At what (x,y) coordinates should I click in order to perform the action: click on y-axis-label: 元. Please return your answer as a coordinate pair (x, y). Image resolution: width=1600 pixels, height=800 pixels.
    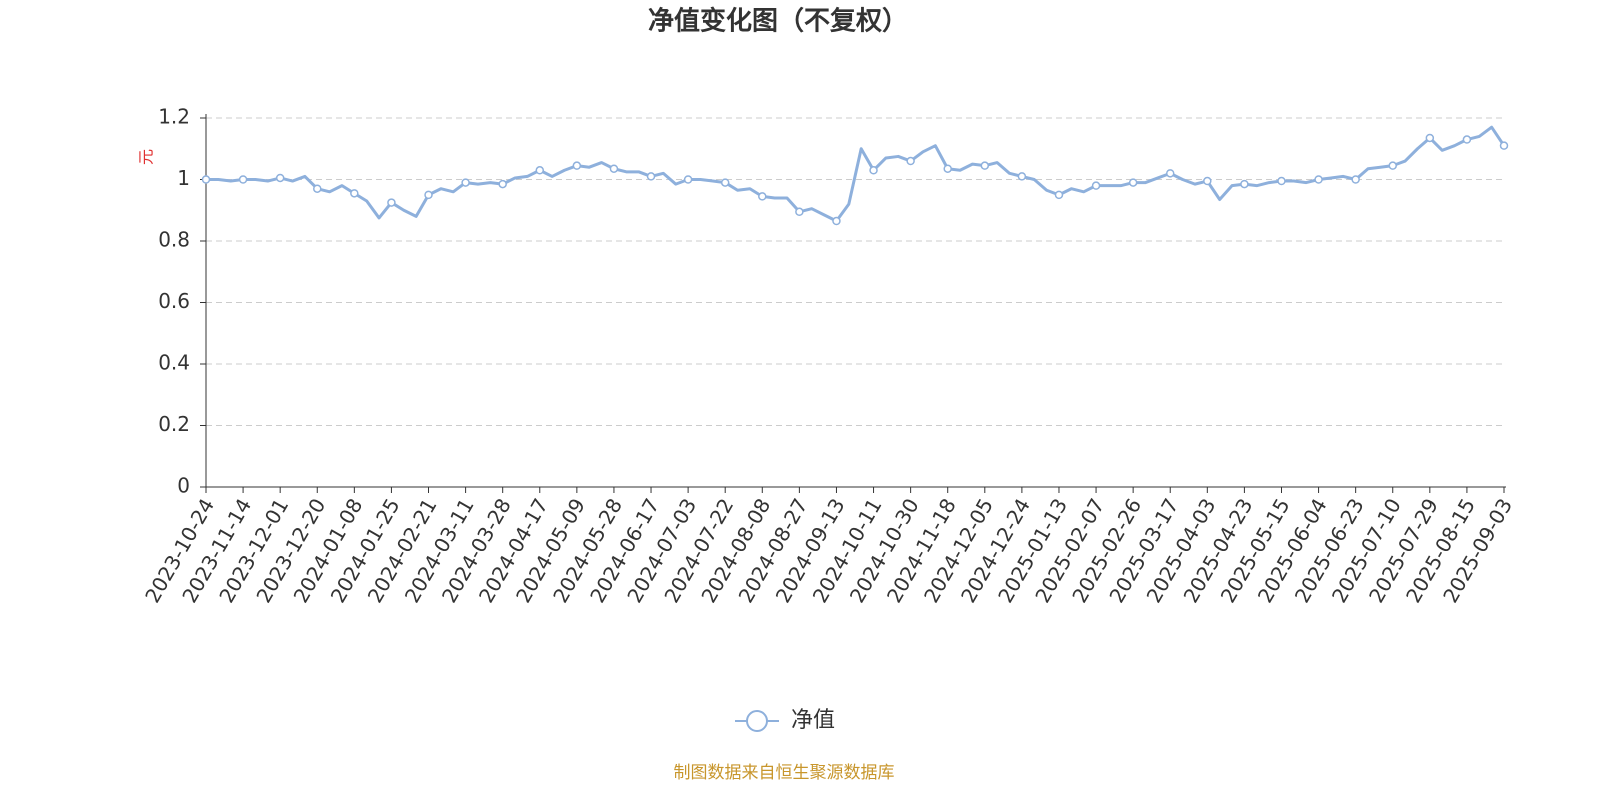
    Looking at the image, I should click on (146, 157).